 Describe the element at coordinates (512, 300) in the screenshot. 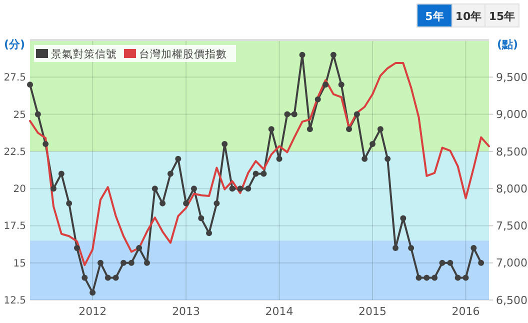

I see `y2-tick-label: 6,500` at that location.